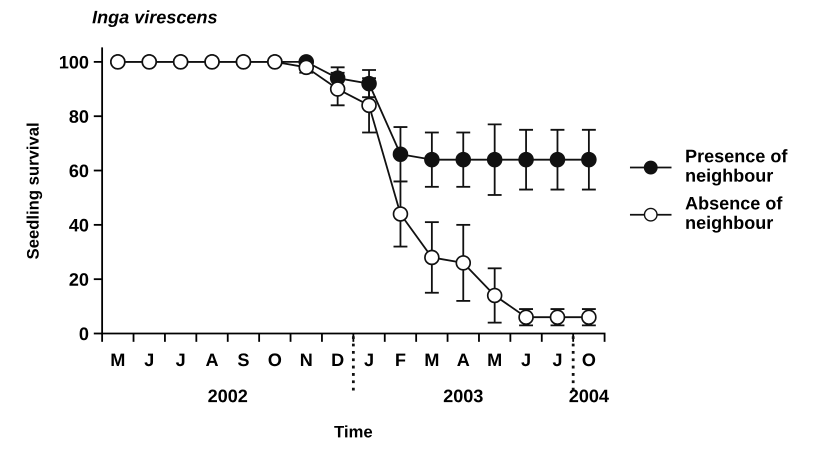 The image size is (817, 460). Describe the element at coordinates (306, 360) in the screenshot. I see `x-tick-label: N` at that location.